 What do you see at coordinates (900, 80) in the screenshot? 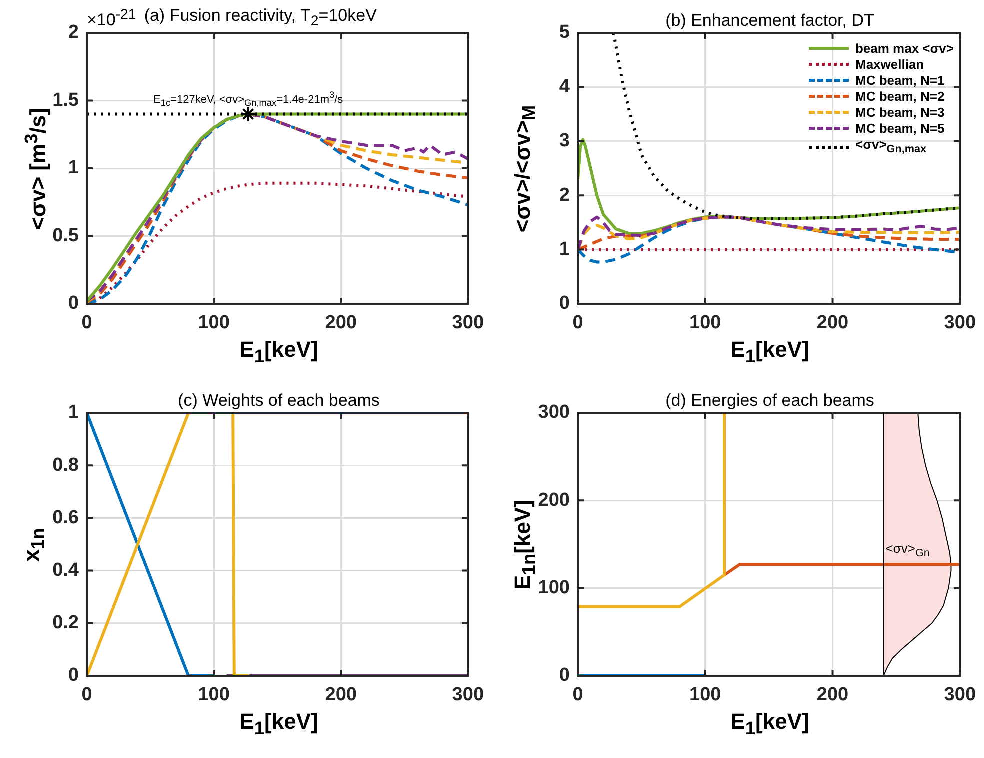
I see `legend-label: MC beam, N=1` at bounding box center [900, 80].